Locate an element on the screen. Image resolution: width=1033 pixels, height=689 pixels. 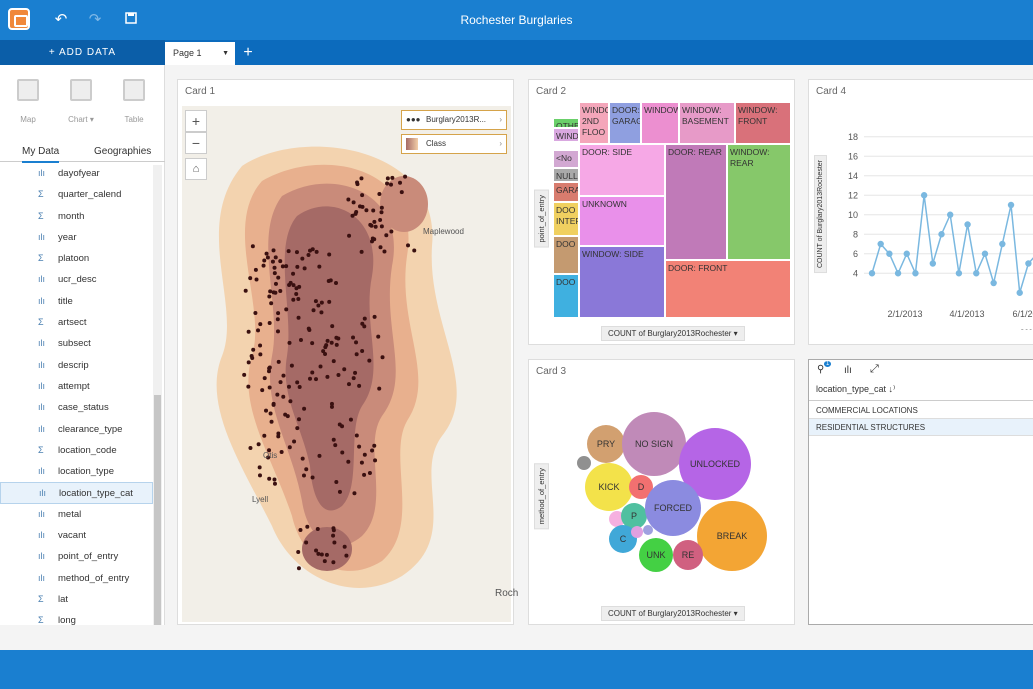
treemap-cell: DOOR: SIDE is located at coordinates (622, 170).